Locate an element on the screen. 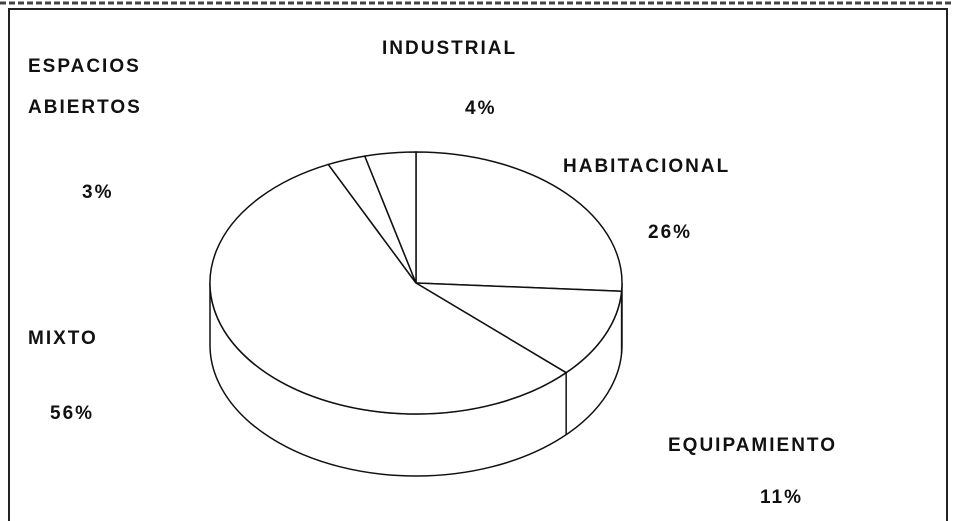  slice-value-label: 11% is located at coordinates (781, 497).